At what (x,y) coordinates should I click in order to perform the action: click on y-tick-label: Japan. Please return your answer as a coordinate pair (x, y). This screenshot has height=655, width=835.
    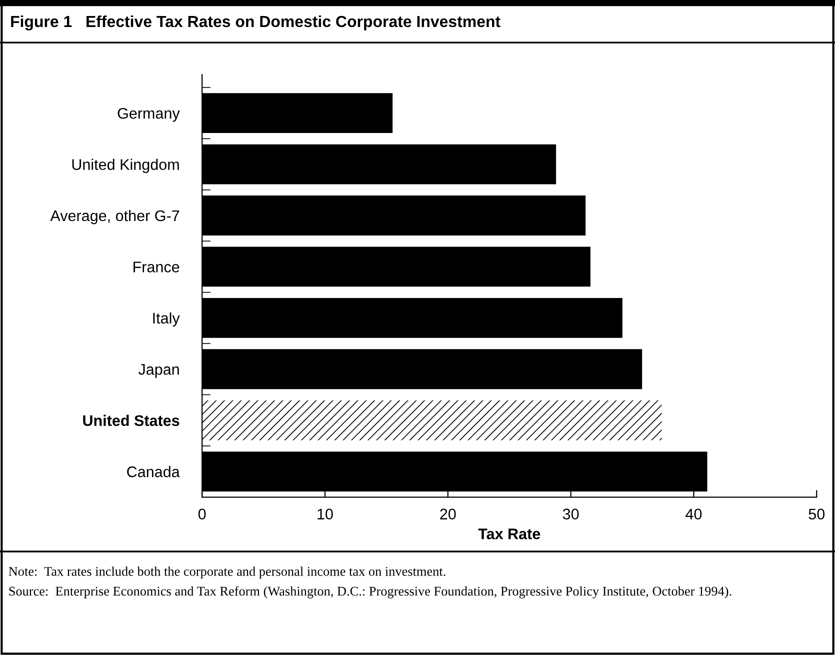
    Looking at the image, I should click on (158, 371).